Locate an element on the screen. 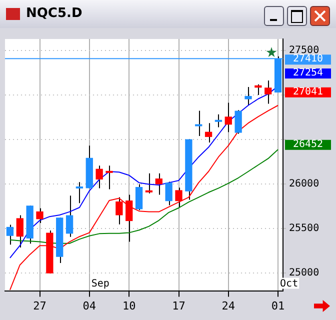  annotation: Oct is located at coordinates (289, 284).